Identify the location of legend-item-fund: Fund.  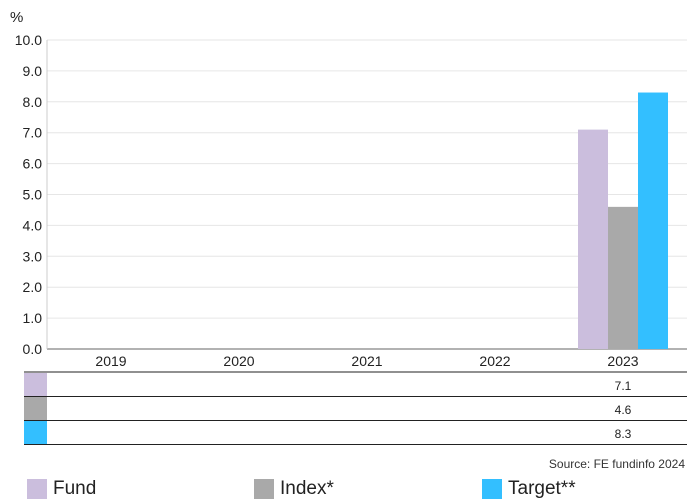
(61, 489).